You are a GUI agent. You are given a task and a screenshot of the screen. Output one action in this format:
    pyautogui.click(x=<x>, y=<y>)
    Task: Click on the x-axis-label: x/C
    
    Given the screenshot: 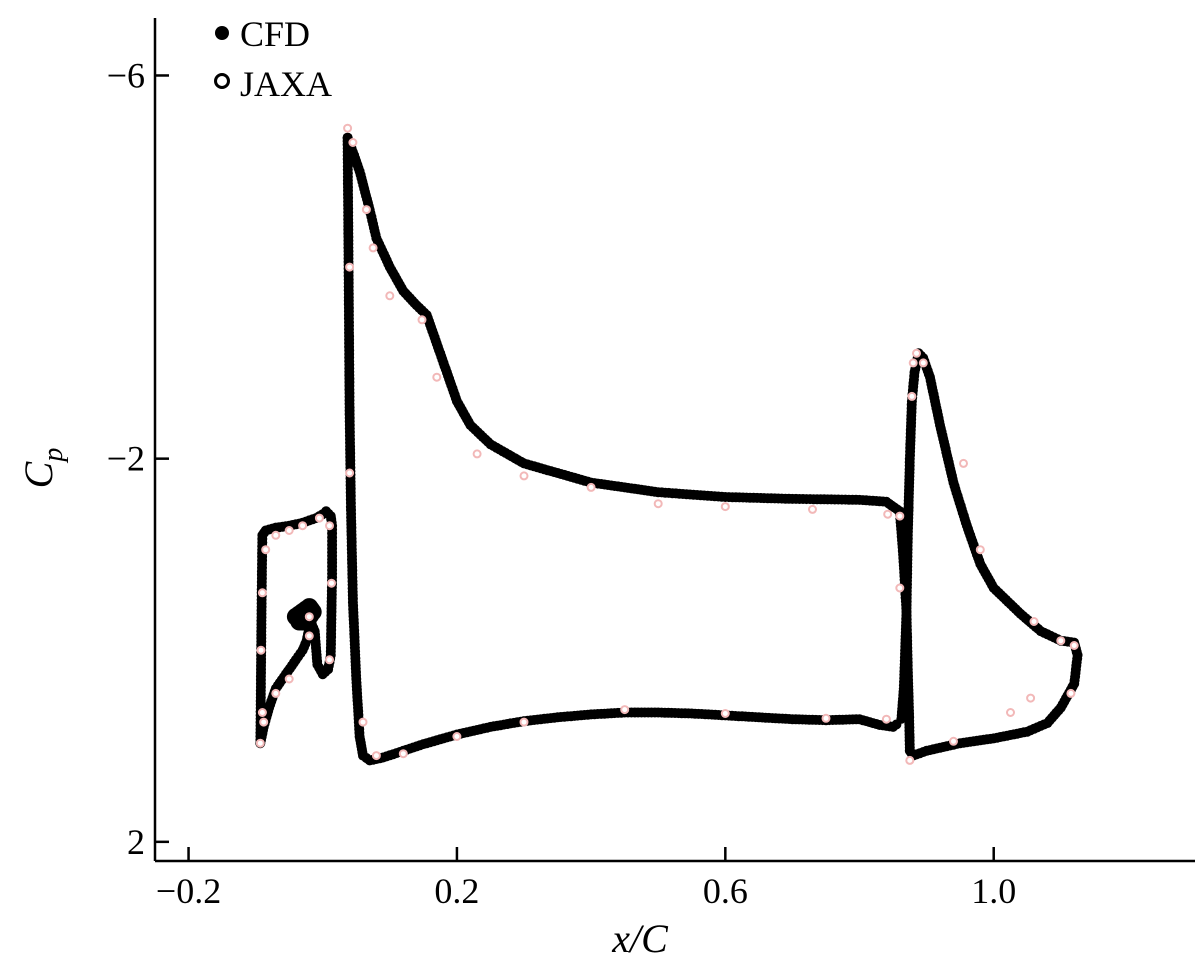 What is the action you would take?
    pyautogui.click(x=640, y=938)
    